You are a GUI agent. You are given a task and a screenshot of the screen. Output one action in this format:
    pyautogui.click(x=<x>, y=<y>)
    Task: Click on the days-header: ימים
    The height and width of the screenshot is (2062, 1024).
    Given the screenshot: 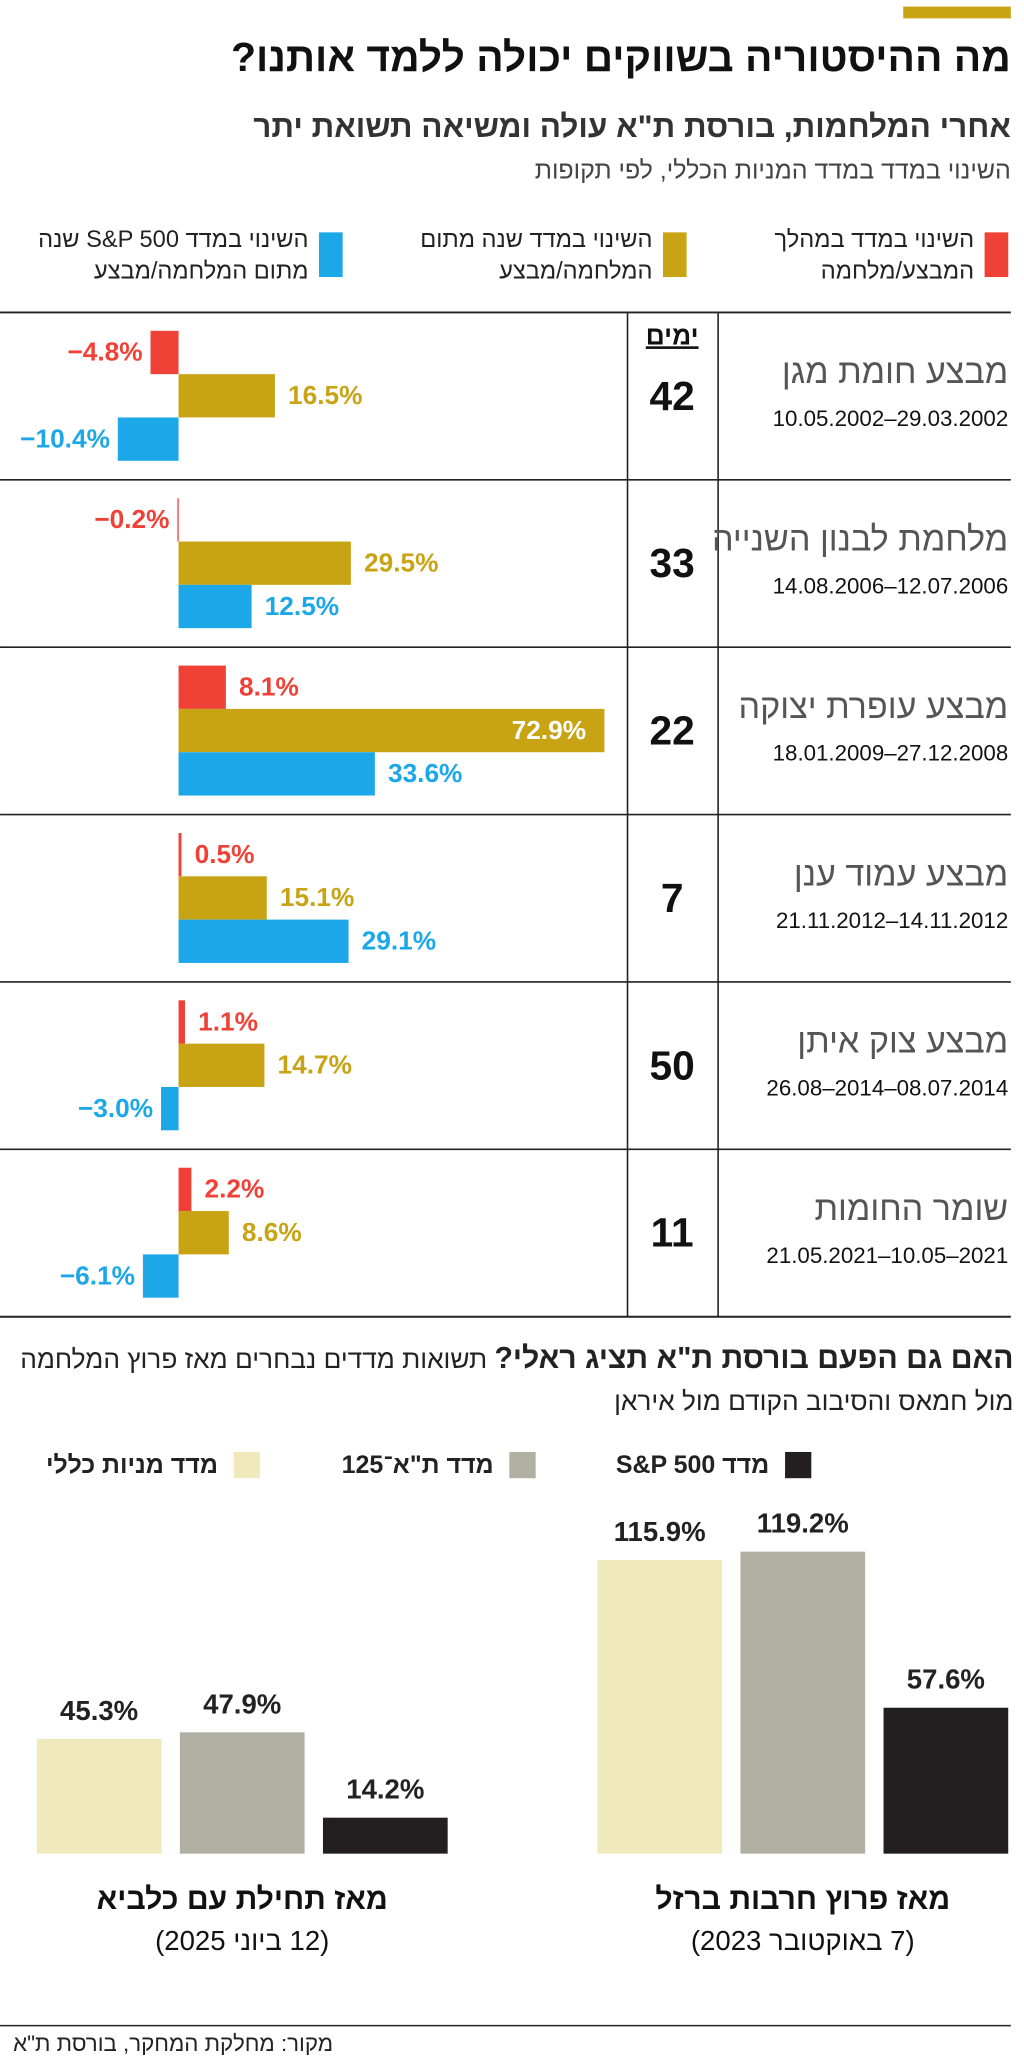 What is the action you would take?
    pyautogui.click(x=672, y=335)
    